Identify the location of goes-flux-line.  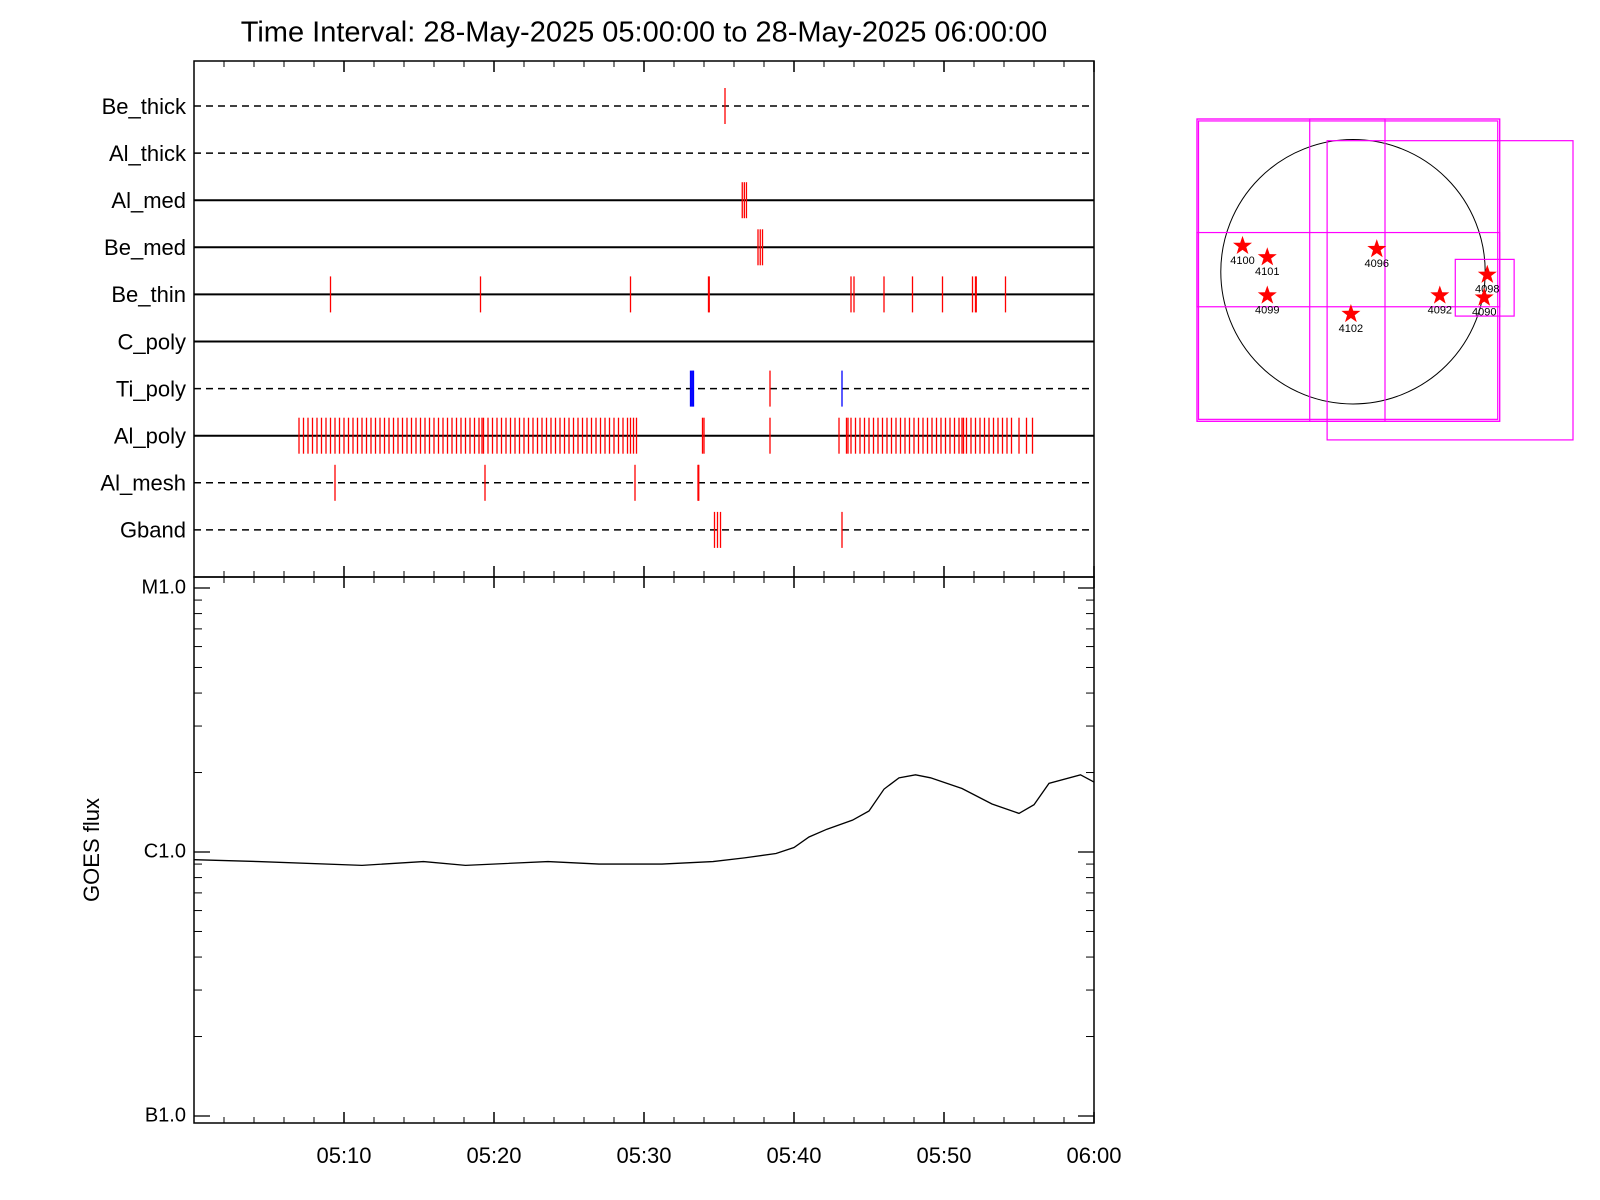
(644, 820).